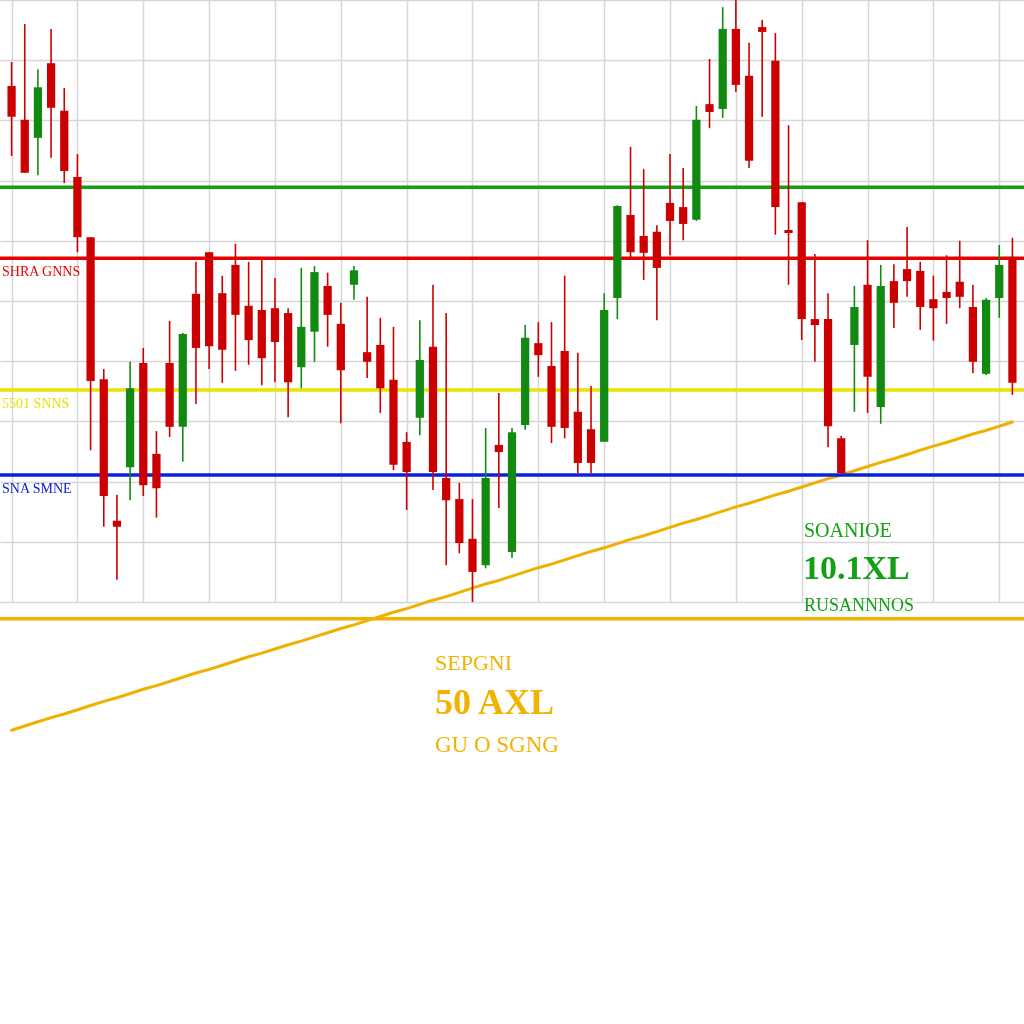 The width and height of the screenshot is (1024, 1024). I want to click on ref-line-label: SNA SMNE, so click(37, 488).